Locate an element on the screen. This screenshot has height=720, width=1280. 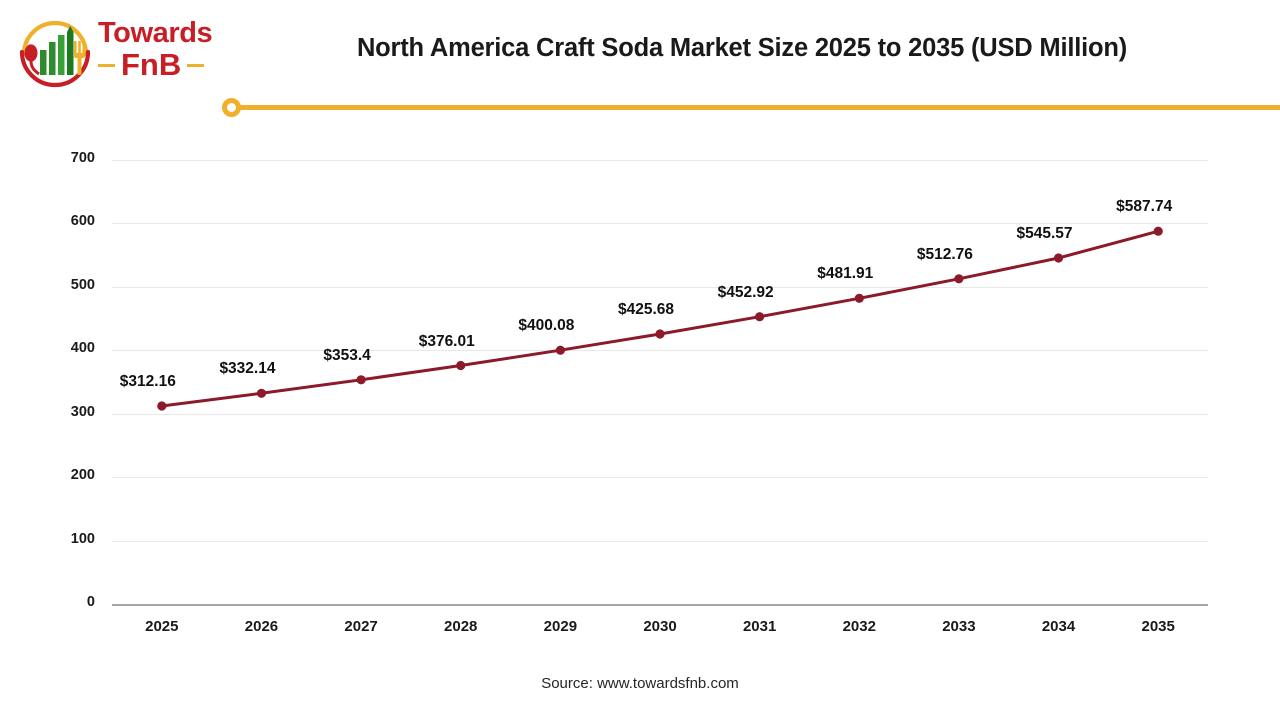
brand-dash-left-icon is located at coordinates (106, 65).